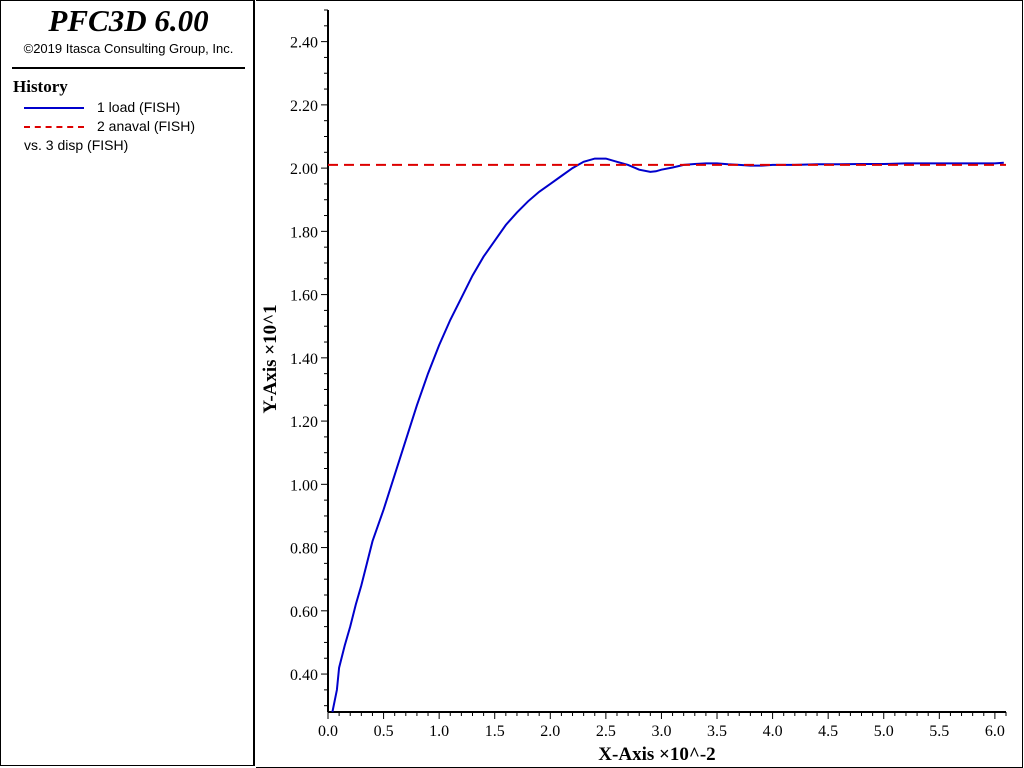 This screenshot has height=768, width=1024. What do you see at coordinates (550, 731) in the screenshot?
I see `x-tick-label: 2.0` at bounding box center [550, 731].